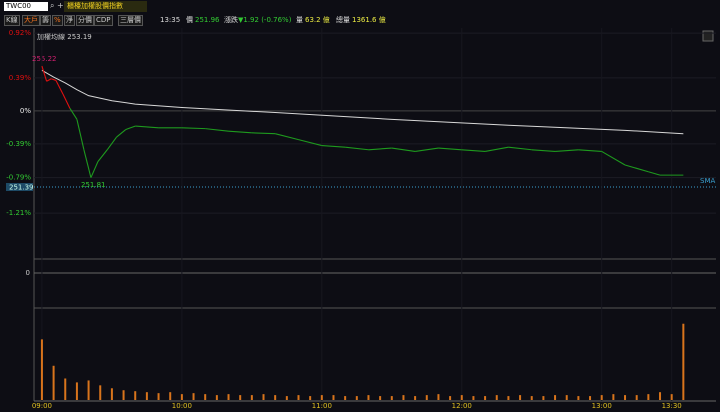  What do you see at coordinates (28, 273) in the screenshot?
I see `y-tick-label: 0` at bounding box center [28, 273].